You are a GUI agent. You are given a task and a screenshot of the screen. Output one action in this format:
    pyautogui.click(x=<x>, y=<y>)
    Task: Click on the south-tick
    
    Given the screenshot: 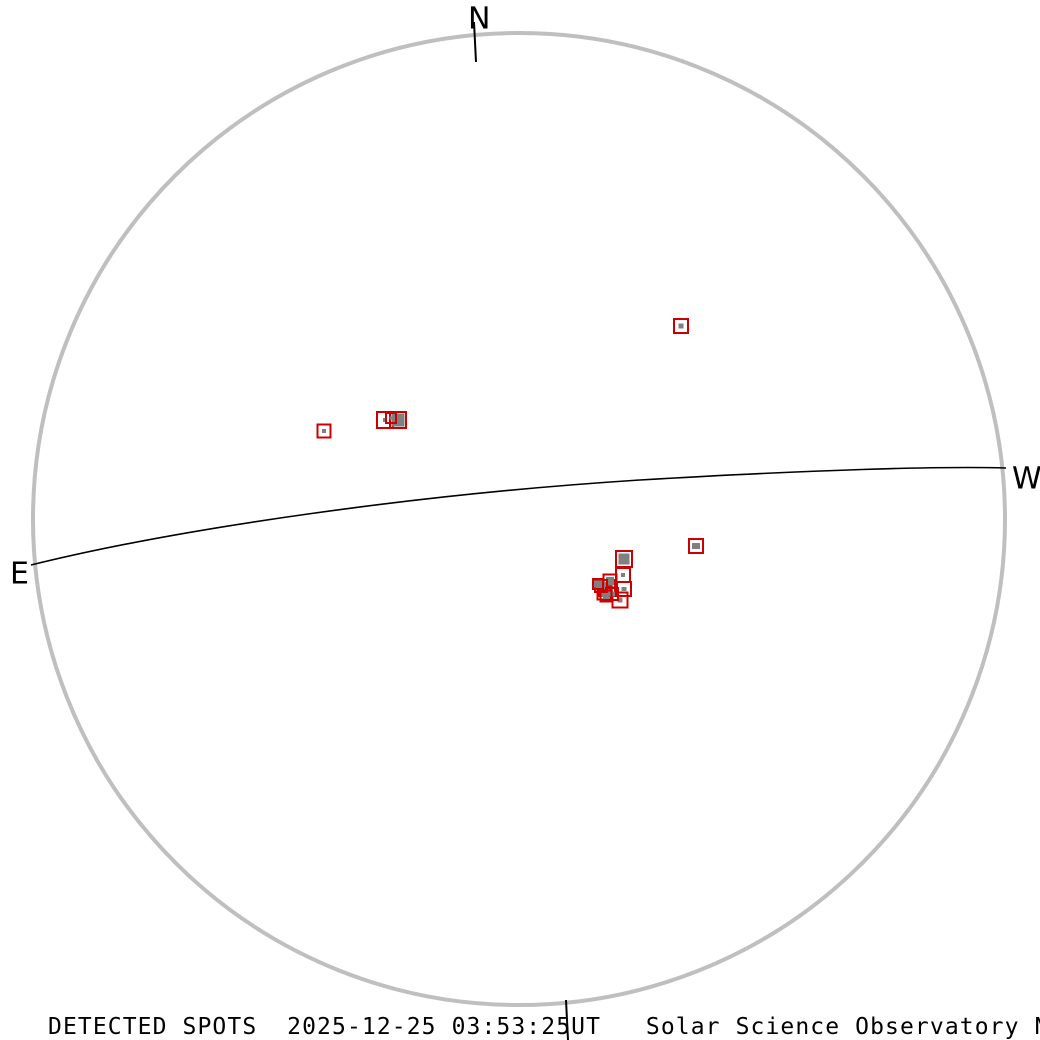 What is the action you would take?
    pyautogui.click(x=567, y=1019)
    